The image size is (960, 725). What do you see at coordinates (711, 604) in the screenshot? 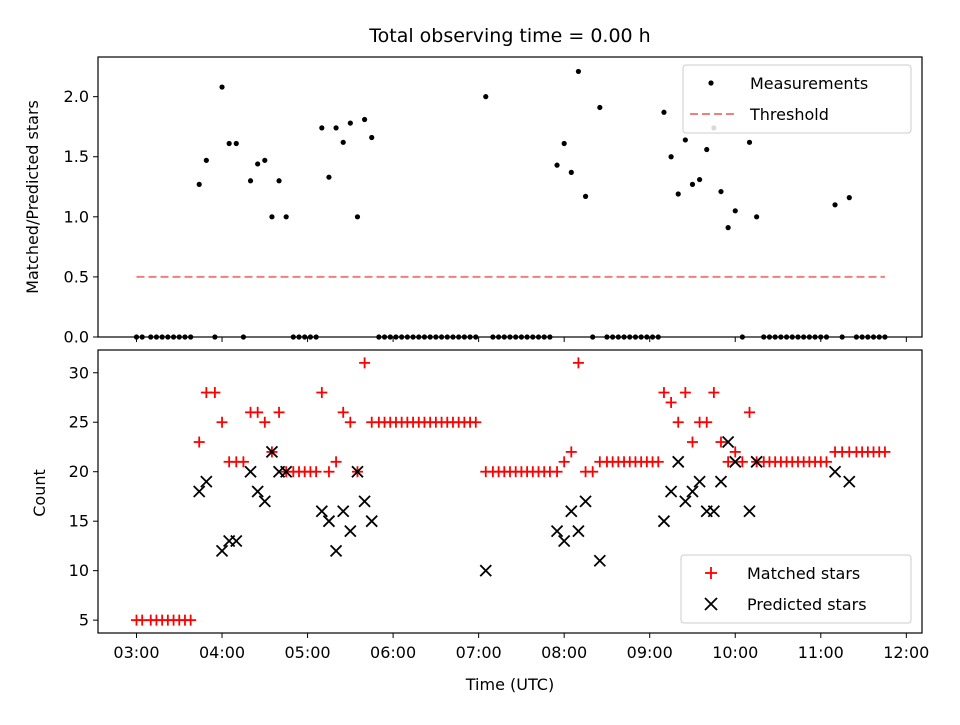
I see `legend-predicted-marker` at bounding box center [711, 604].